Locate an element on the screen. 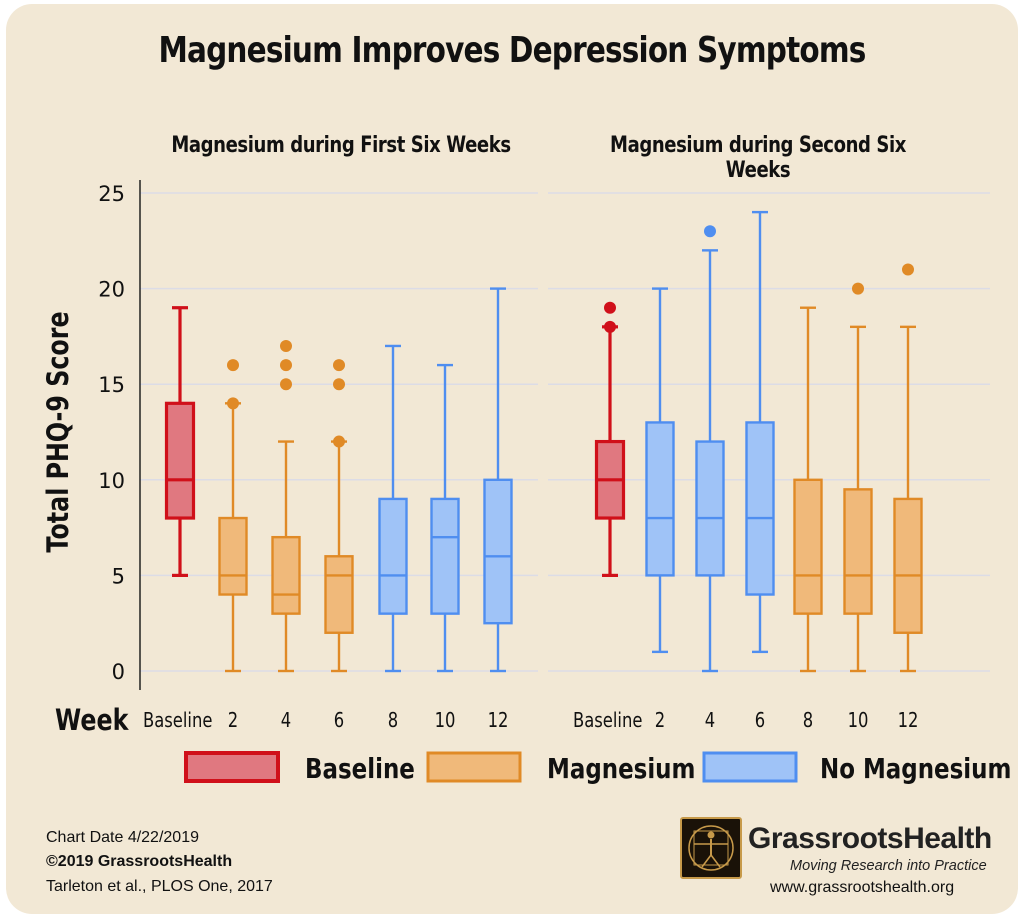  x-tick-label-panel-2-2: 2 is located at coordinates (660, 721).